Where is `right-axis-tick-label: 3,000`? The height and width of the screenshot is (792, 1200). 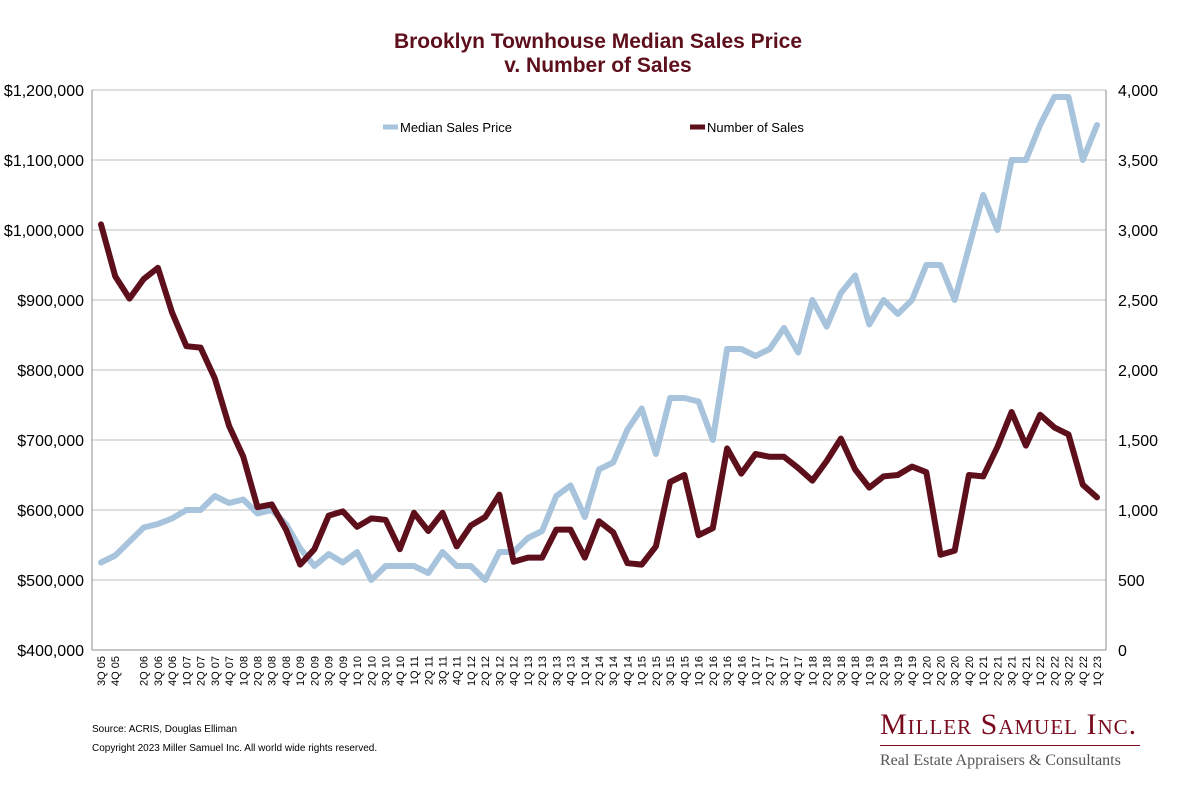
right-axis-tick-label: 3,000 is located at coordinates (1138, 231).